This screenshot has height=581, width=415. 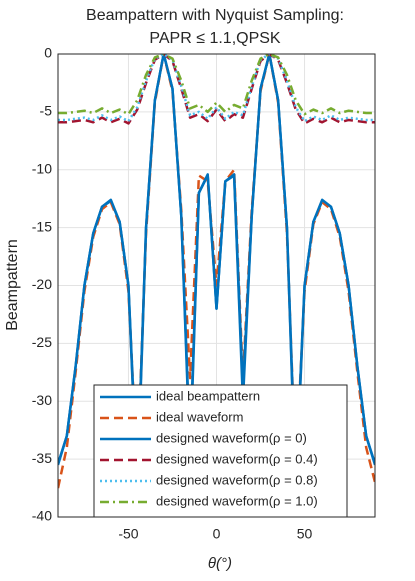 I want to click on y-tick-label: -30, so click(x=42, y=400).